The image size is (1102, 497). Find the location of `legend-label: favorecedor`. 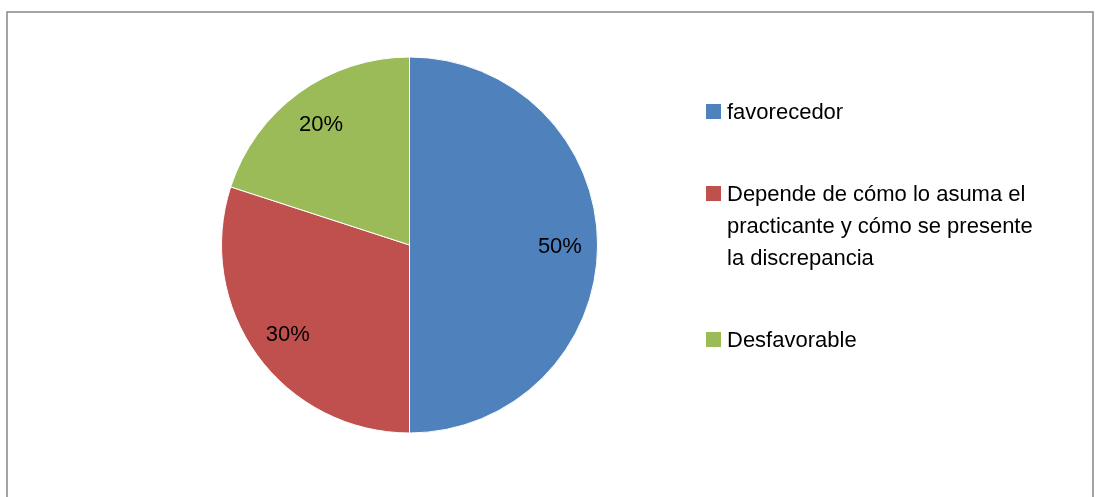

legend-label: favorecedor is located at coordinates (785, 111).